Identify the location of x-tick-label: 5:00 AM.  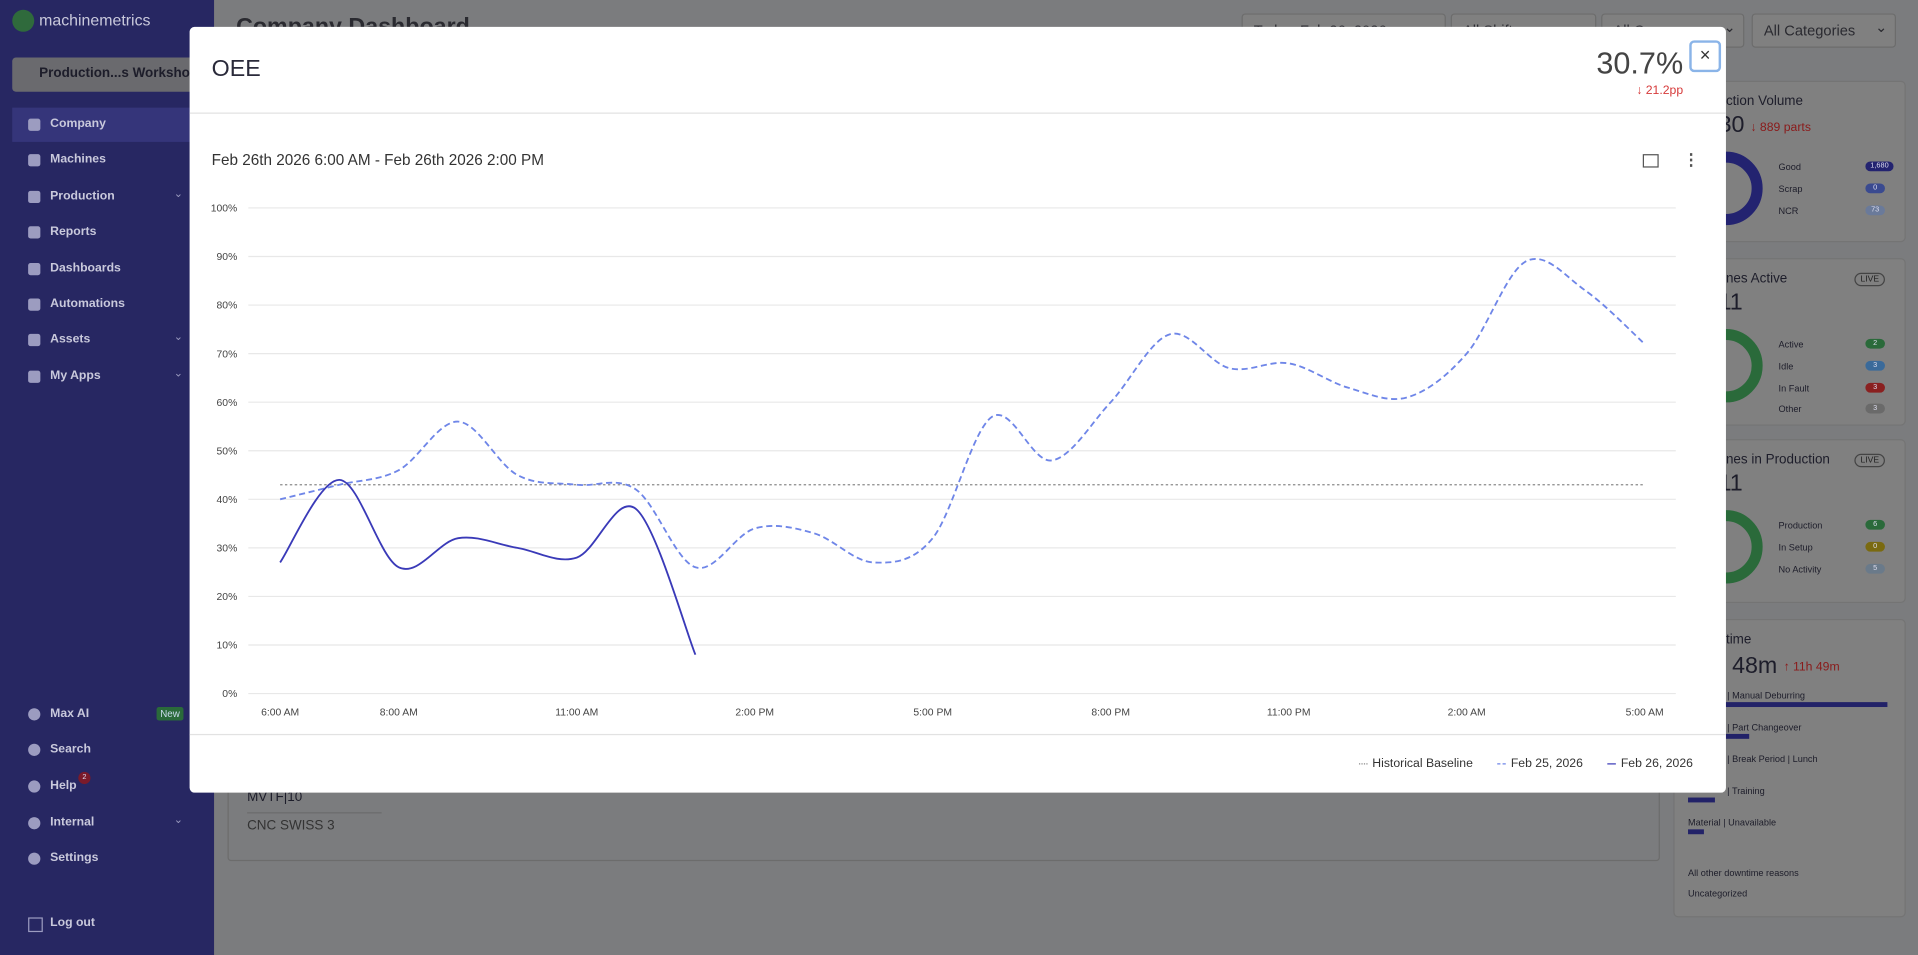
(1645, 713).